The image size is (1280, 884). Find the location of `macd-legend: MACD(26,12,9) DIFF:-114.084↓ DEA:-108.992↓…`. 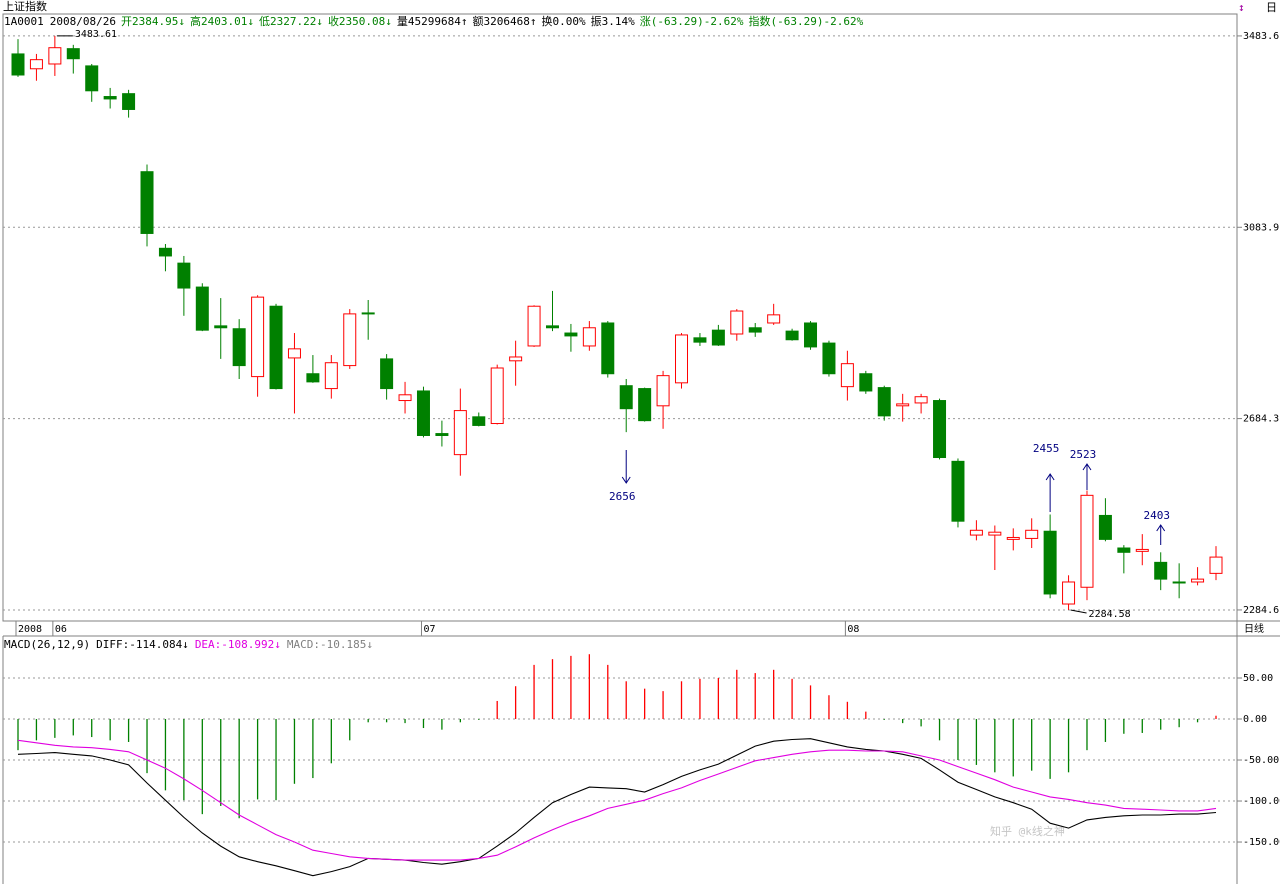

macd-legend: MACD(26,12,9) DIFF:-114.084↓ DEA:-108.992↓… is located at coordinates (188, 644).